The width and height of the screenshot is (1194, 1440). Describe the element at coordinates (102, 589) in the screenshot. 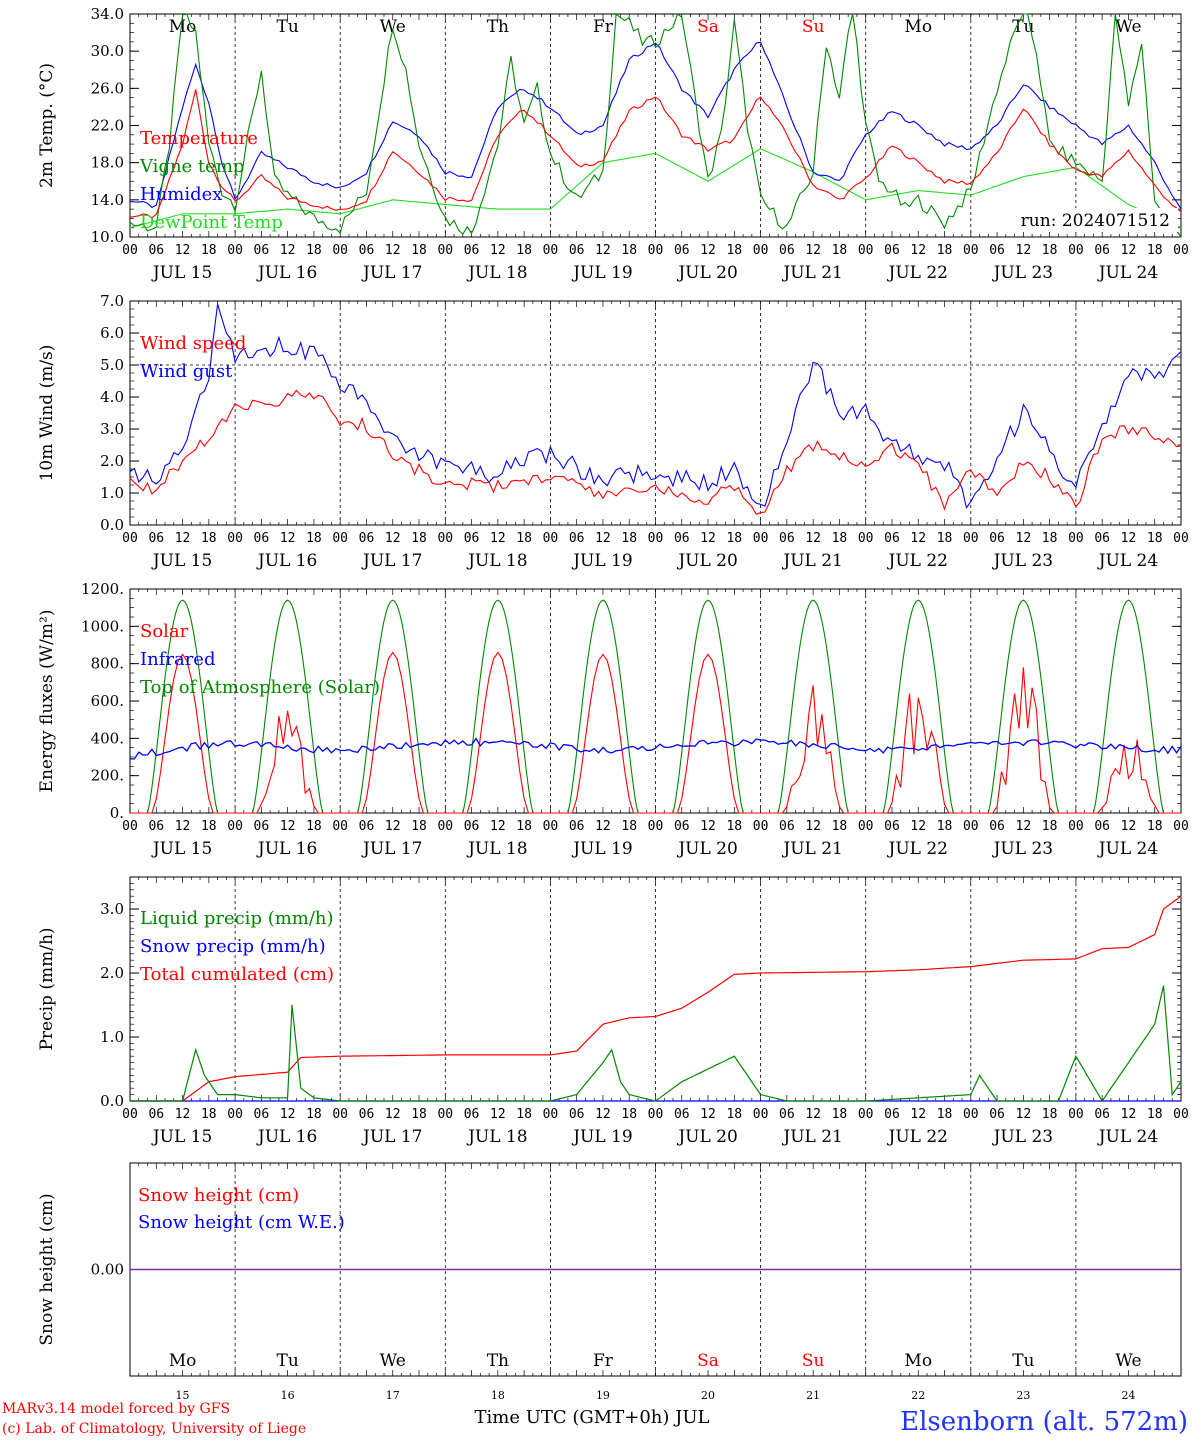

I see `y-tick-label: 1200.` at that location.